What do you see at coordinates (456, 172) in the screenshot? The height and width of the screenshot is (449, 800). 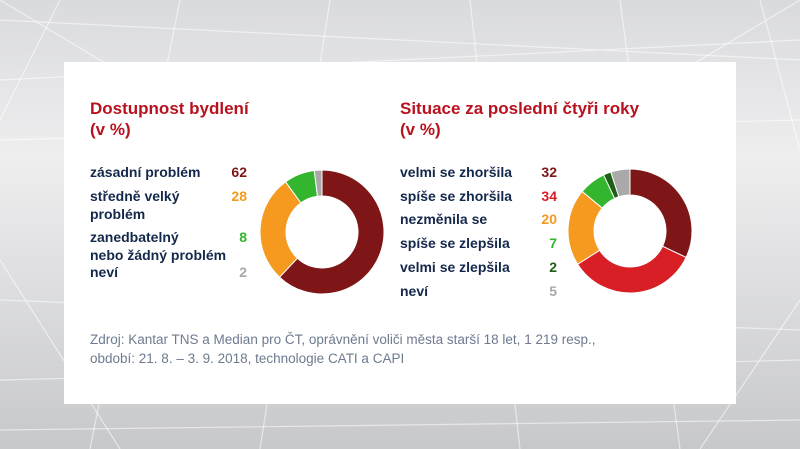 I see `chart2-legend-label: velmi se zhoršila` at bounding box center [456, 172].